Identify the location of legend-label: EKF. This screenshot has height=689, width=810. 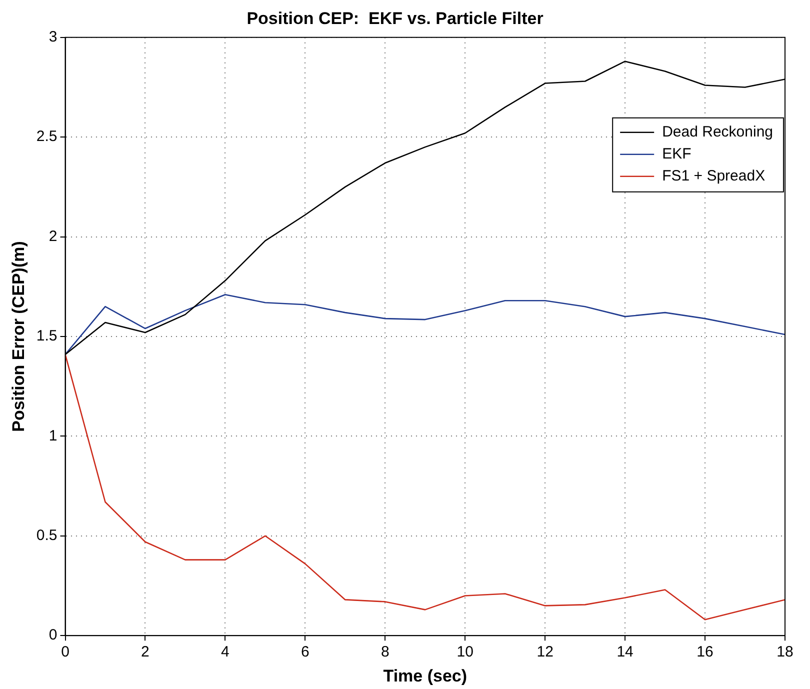
(677, 154).